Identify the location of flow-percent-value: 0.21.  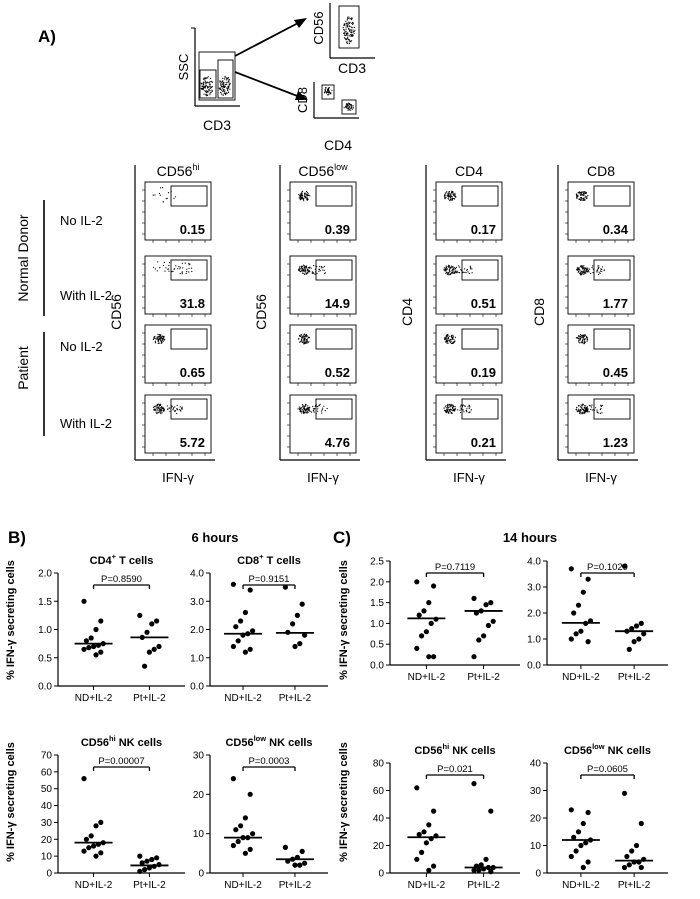
(483, 442).